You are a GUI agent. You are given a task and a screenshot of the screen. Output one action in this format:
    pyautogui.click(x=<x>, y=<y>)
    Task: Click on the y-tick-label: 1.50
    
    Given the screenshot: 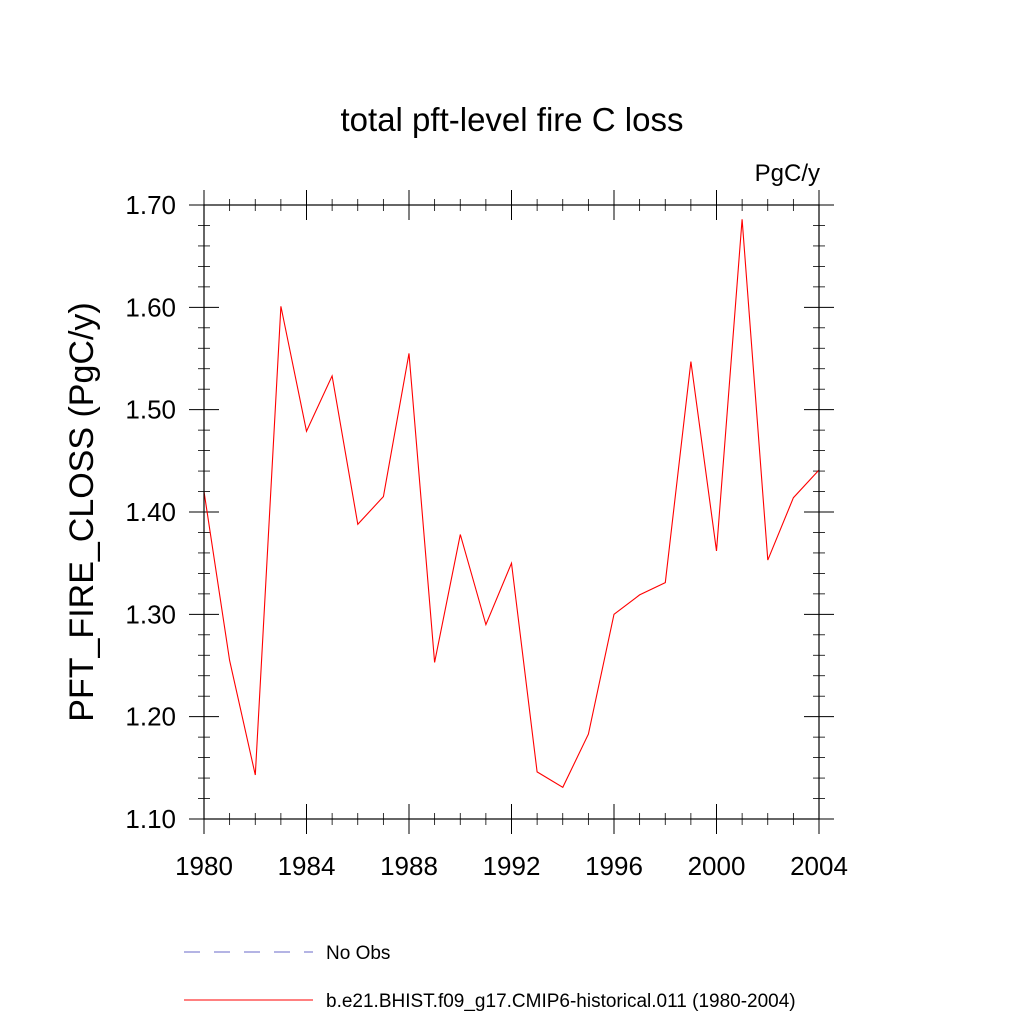 What is the action you would take?
    pyautogui.click(x=150, y=410)
    